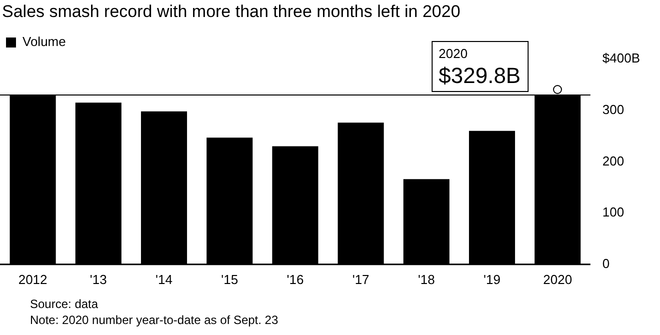 The width and height of the screenshot is (660, 335). I want to click on x-tick-label: '18, so click(426, 279).